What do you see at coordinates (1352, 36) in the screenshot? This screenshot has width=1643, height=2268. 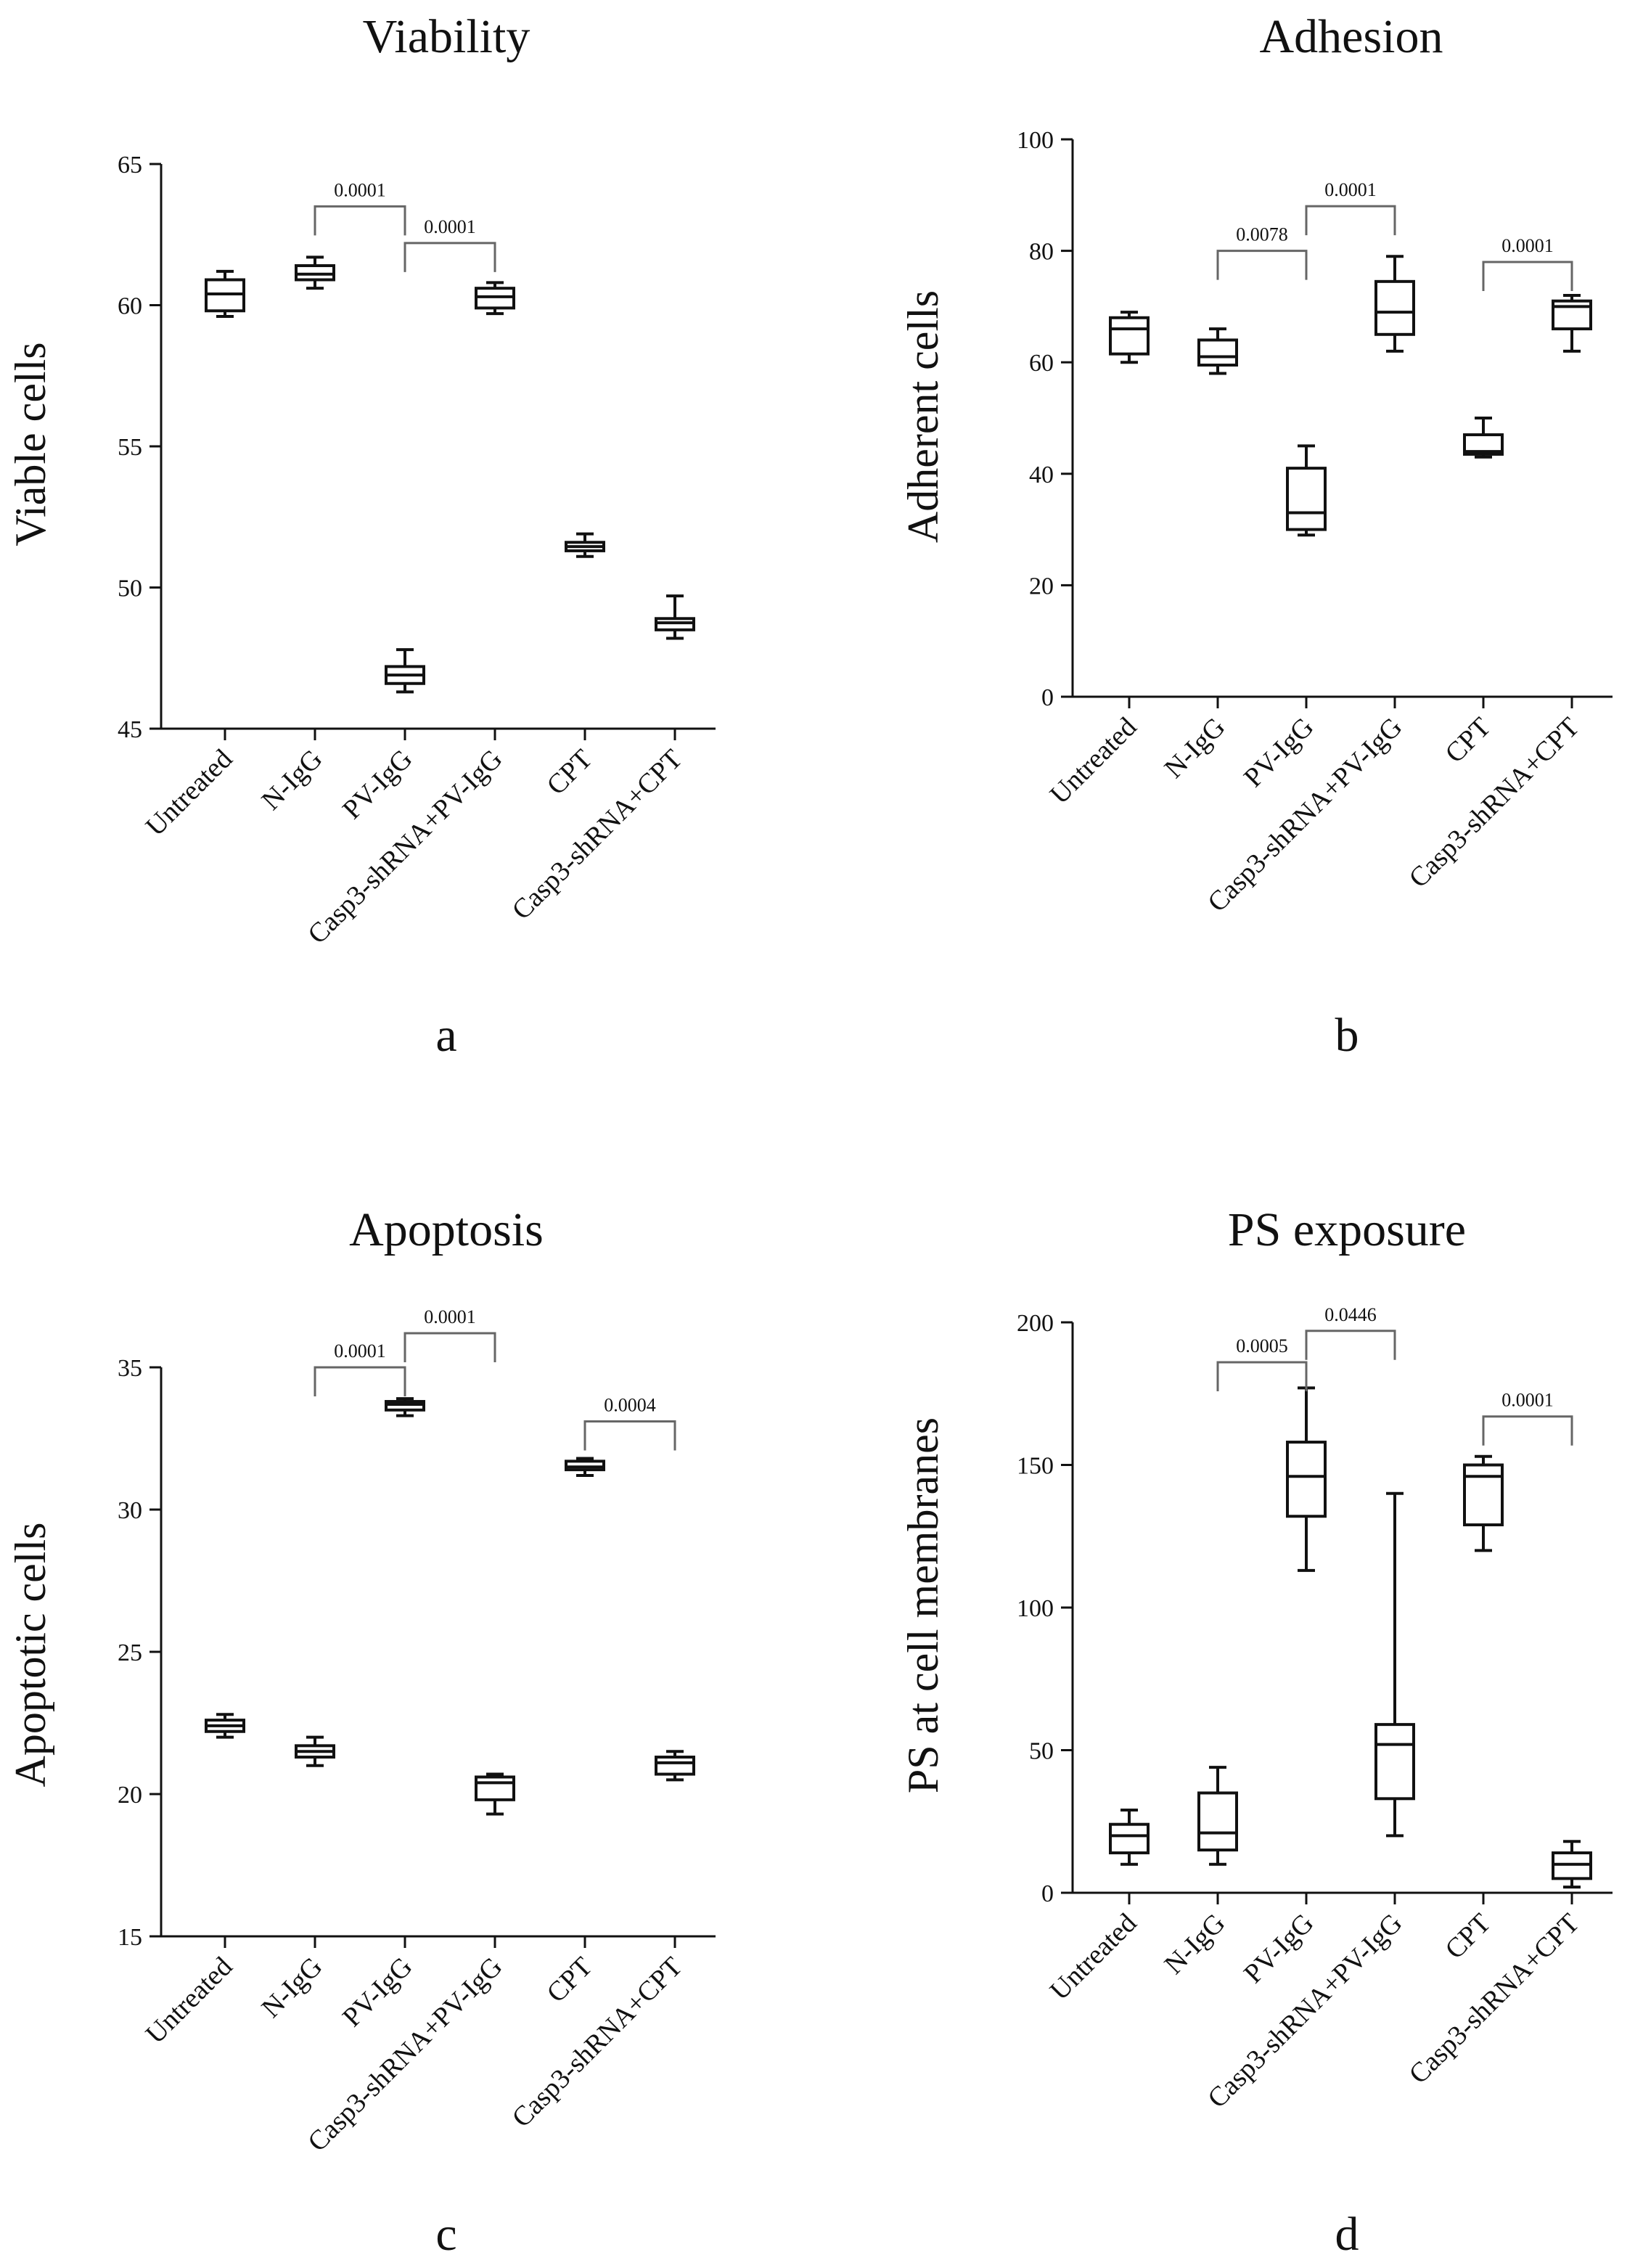 I see `chart-title: Adhesion` at bounding box center [1352, 36].